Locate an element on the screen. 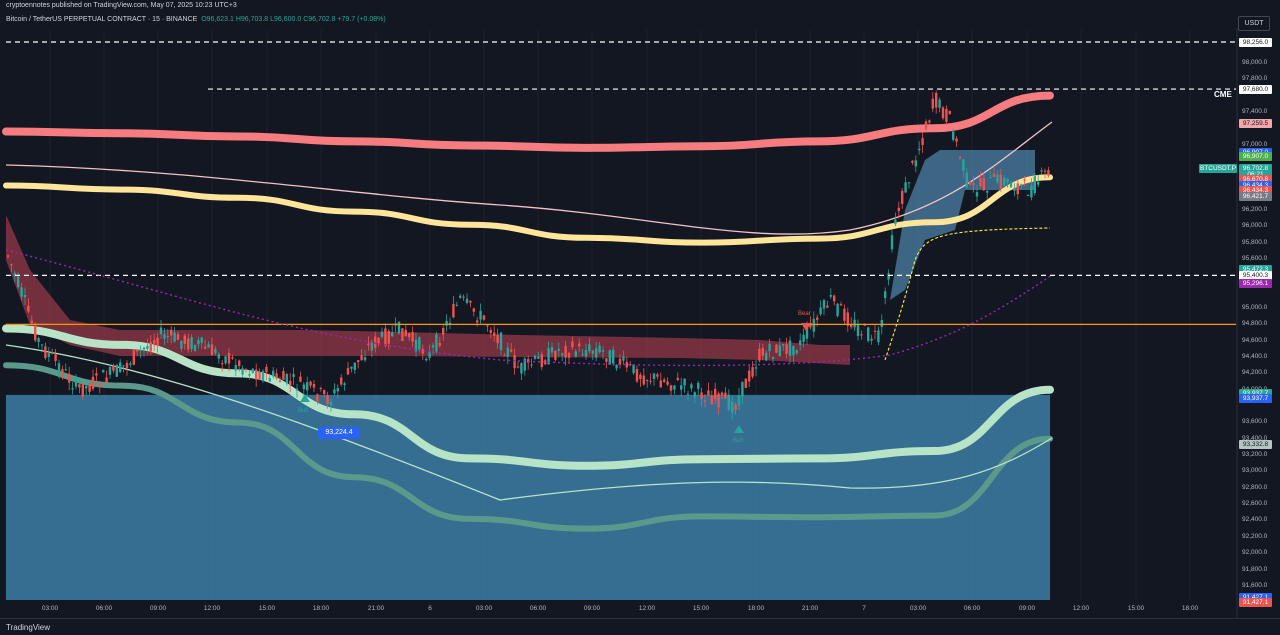 The height and width of the screenshot is (635, 1280). tradingview-logo: TradingView is located at coordinates (28, 627).